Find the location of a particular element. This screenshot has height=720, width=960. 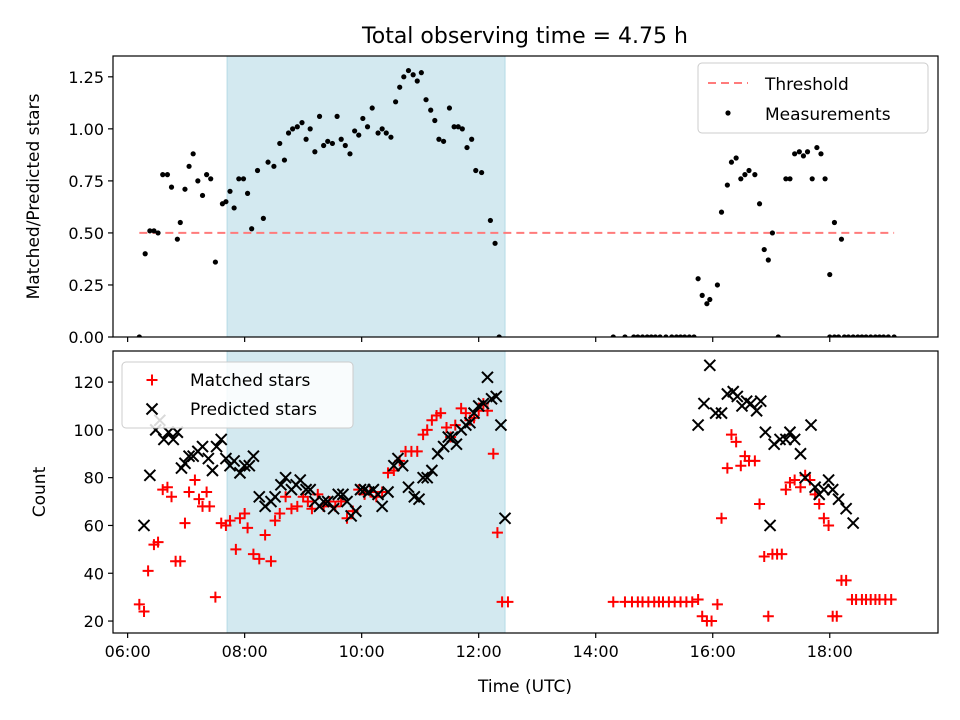

legend-swatch-predicted is located at coordinates (152, 409).